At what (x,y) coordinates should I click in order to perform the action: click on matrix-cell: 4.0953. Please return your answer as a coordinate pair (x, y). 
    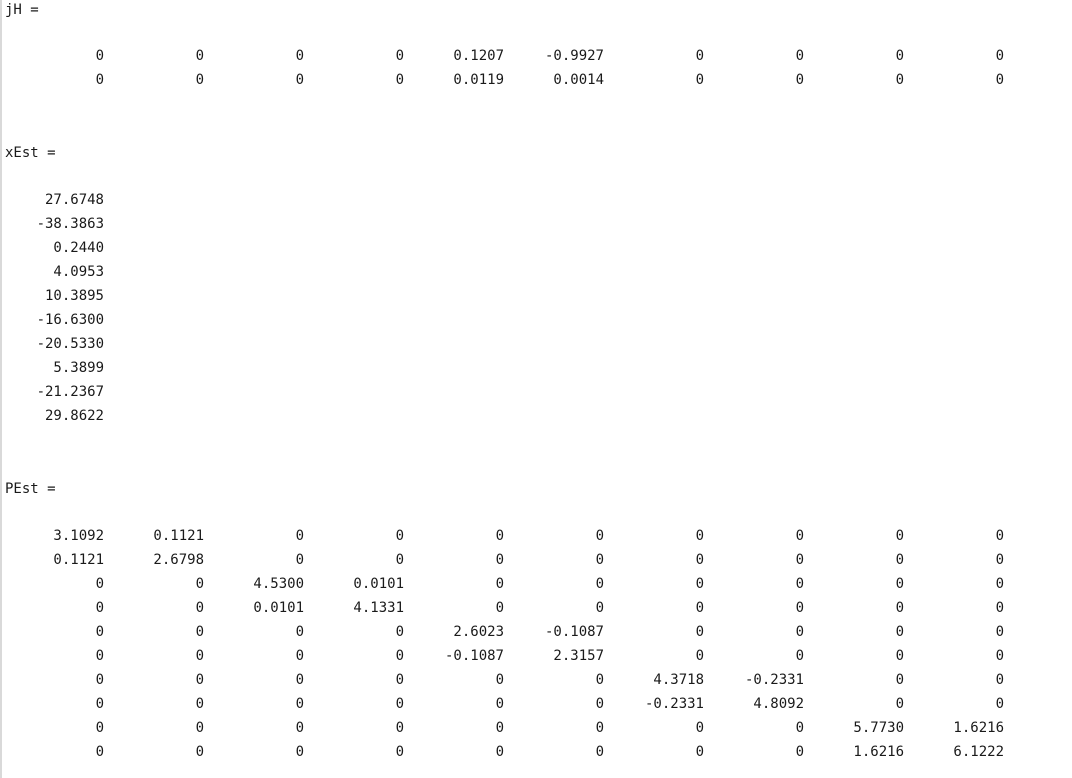
    Looking at the image, I should click on (78, 272).